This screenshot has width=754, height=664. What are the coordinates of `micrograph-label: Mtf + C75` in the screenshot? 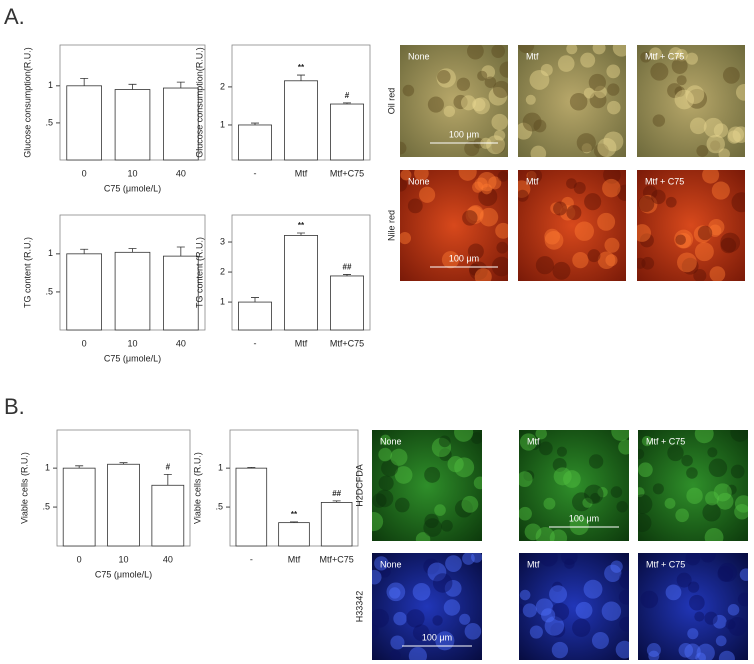 It's located at (665, 441).